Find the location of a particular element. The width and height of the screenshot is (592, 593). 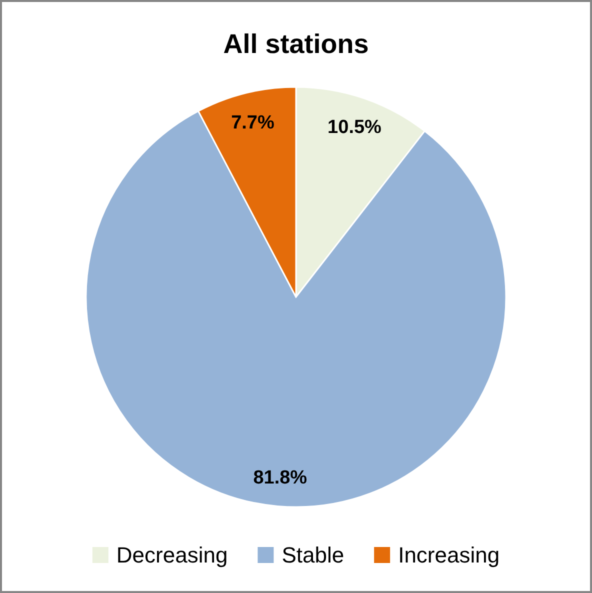

data-label: 10.5% is located at coordinates (355, 127).